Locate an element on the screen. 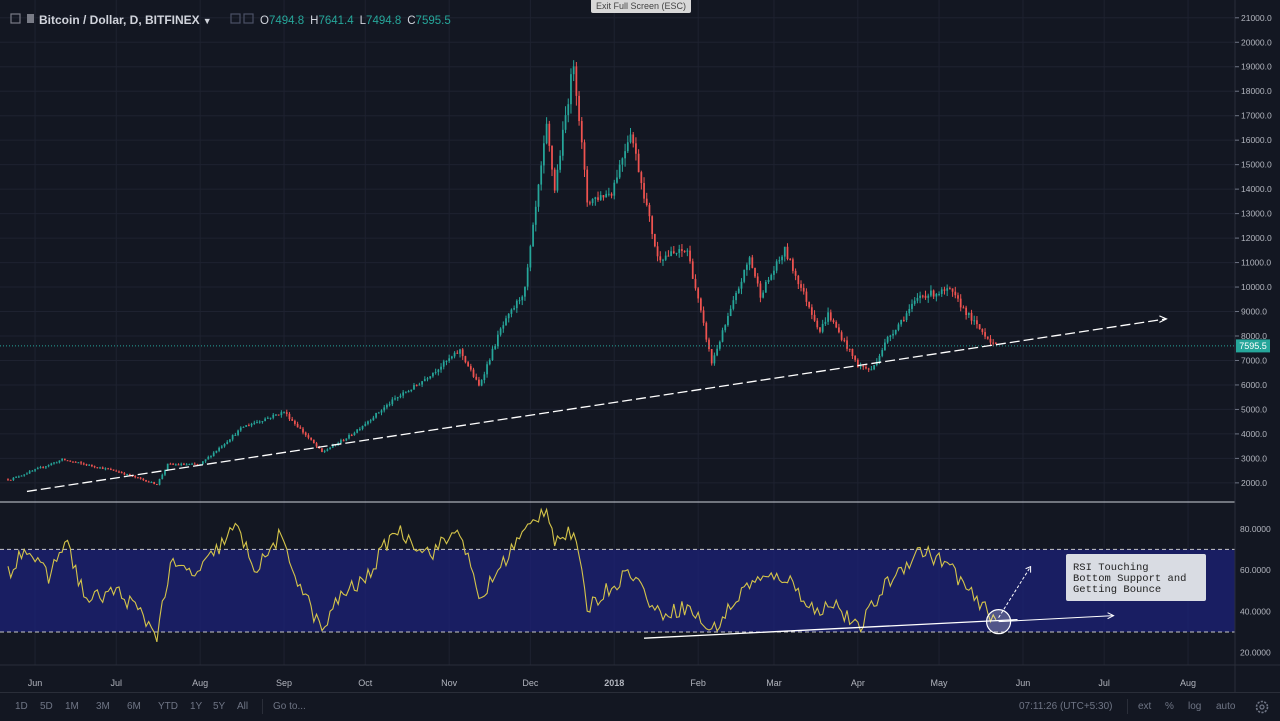 The image size is (1280, 721). price-tick-label: 13000.0 is located at coordinates (1256, 214).